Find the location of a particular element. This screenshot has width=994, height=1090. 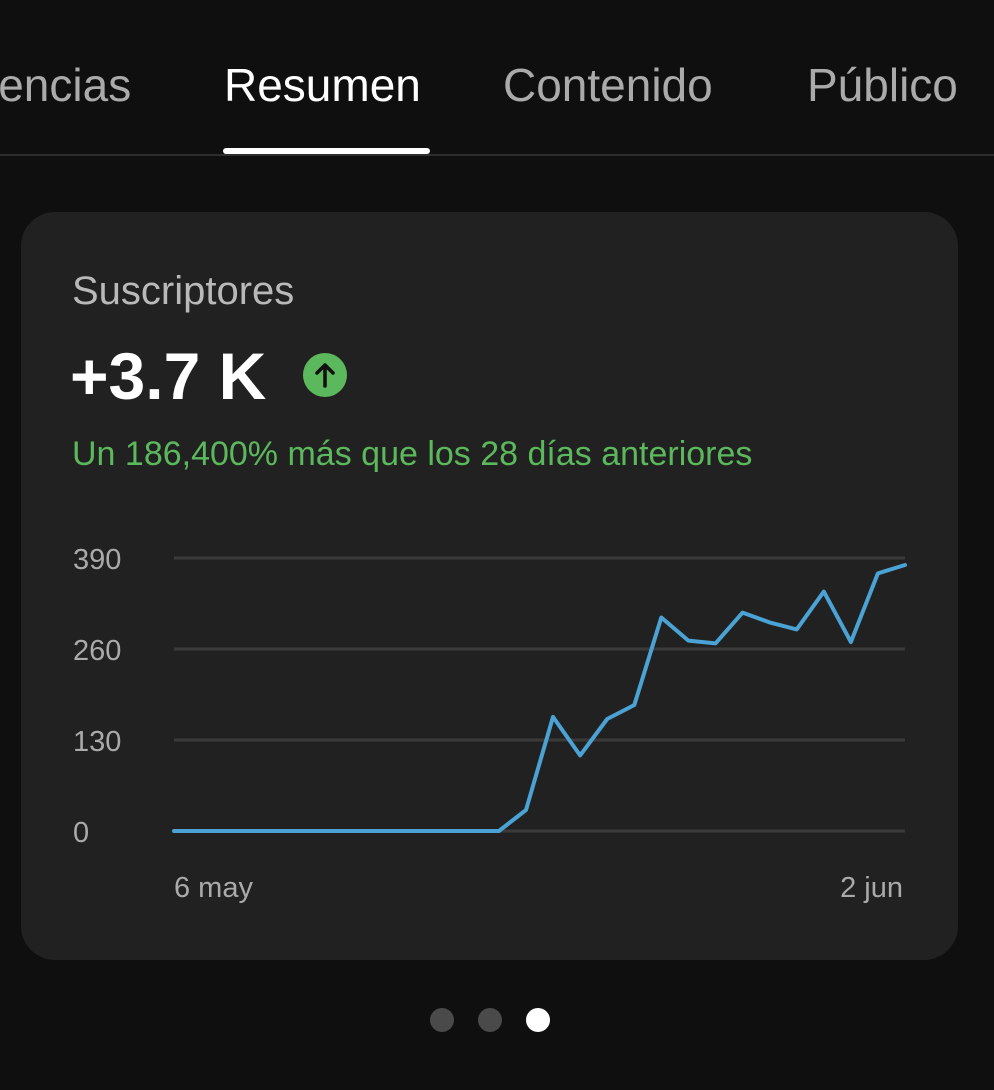

tab-tendencias: lencias is located at coordinates (66, 85).